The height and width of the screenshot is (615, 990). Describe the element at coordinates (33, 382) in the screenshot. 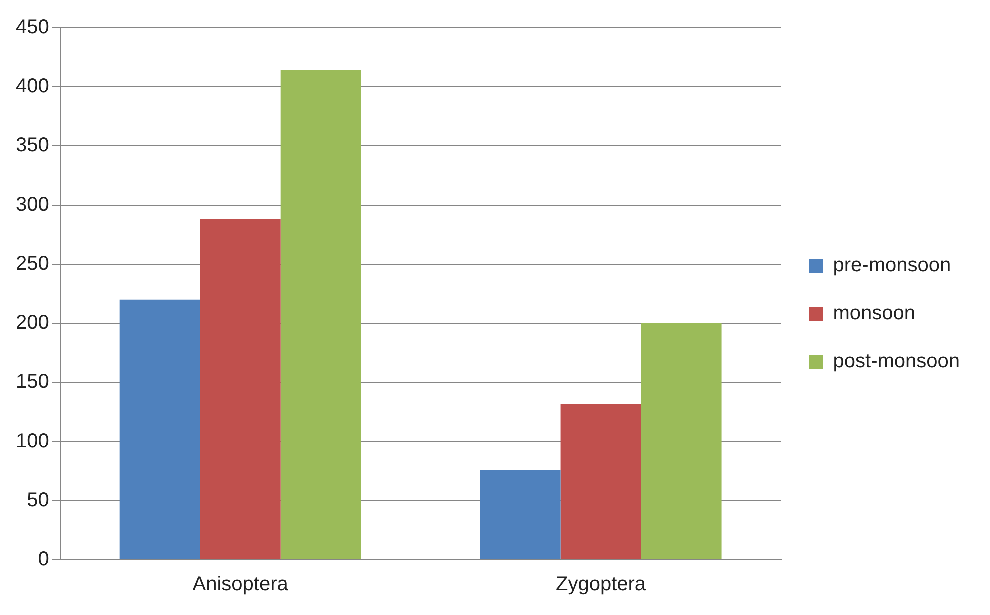

I see `y-tick-label: 150` at that location.